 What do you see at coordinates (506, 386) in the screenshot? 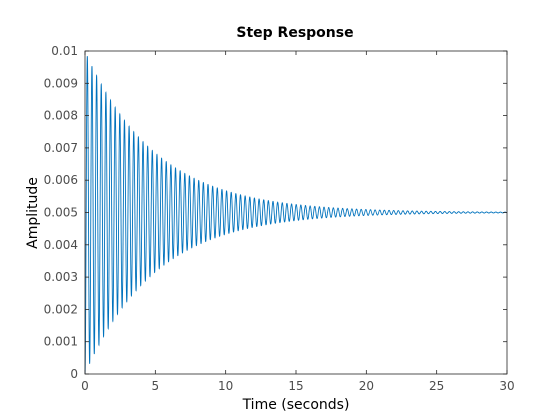
I see `x-tick-label: 30` at bounding box center [506, 386].